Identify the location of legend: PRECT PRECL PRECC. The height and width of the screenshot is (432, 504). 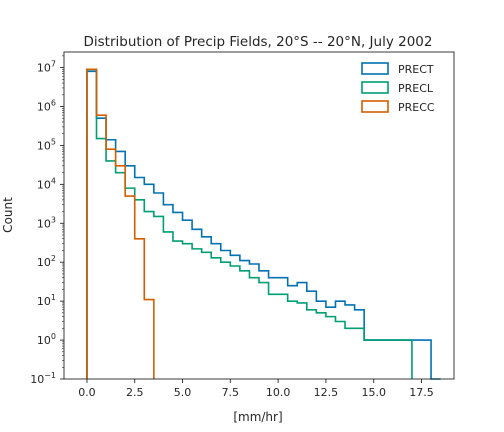
(398, 88).